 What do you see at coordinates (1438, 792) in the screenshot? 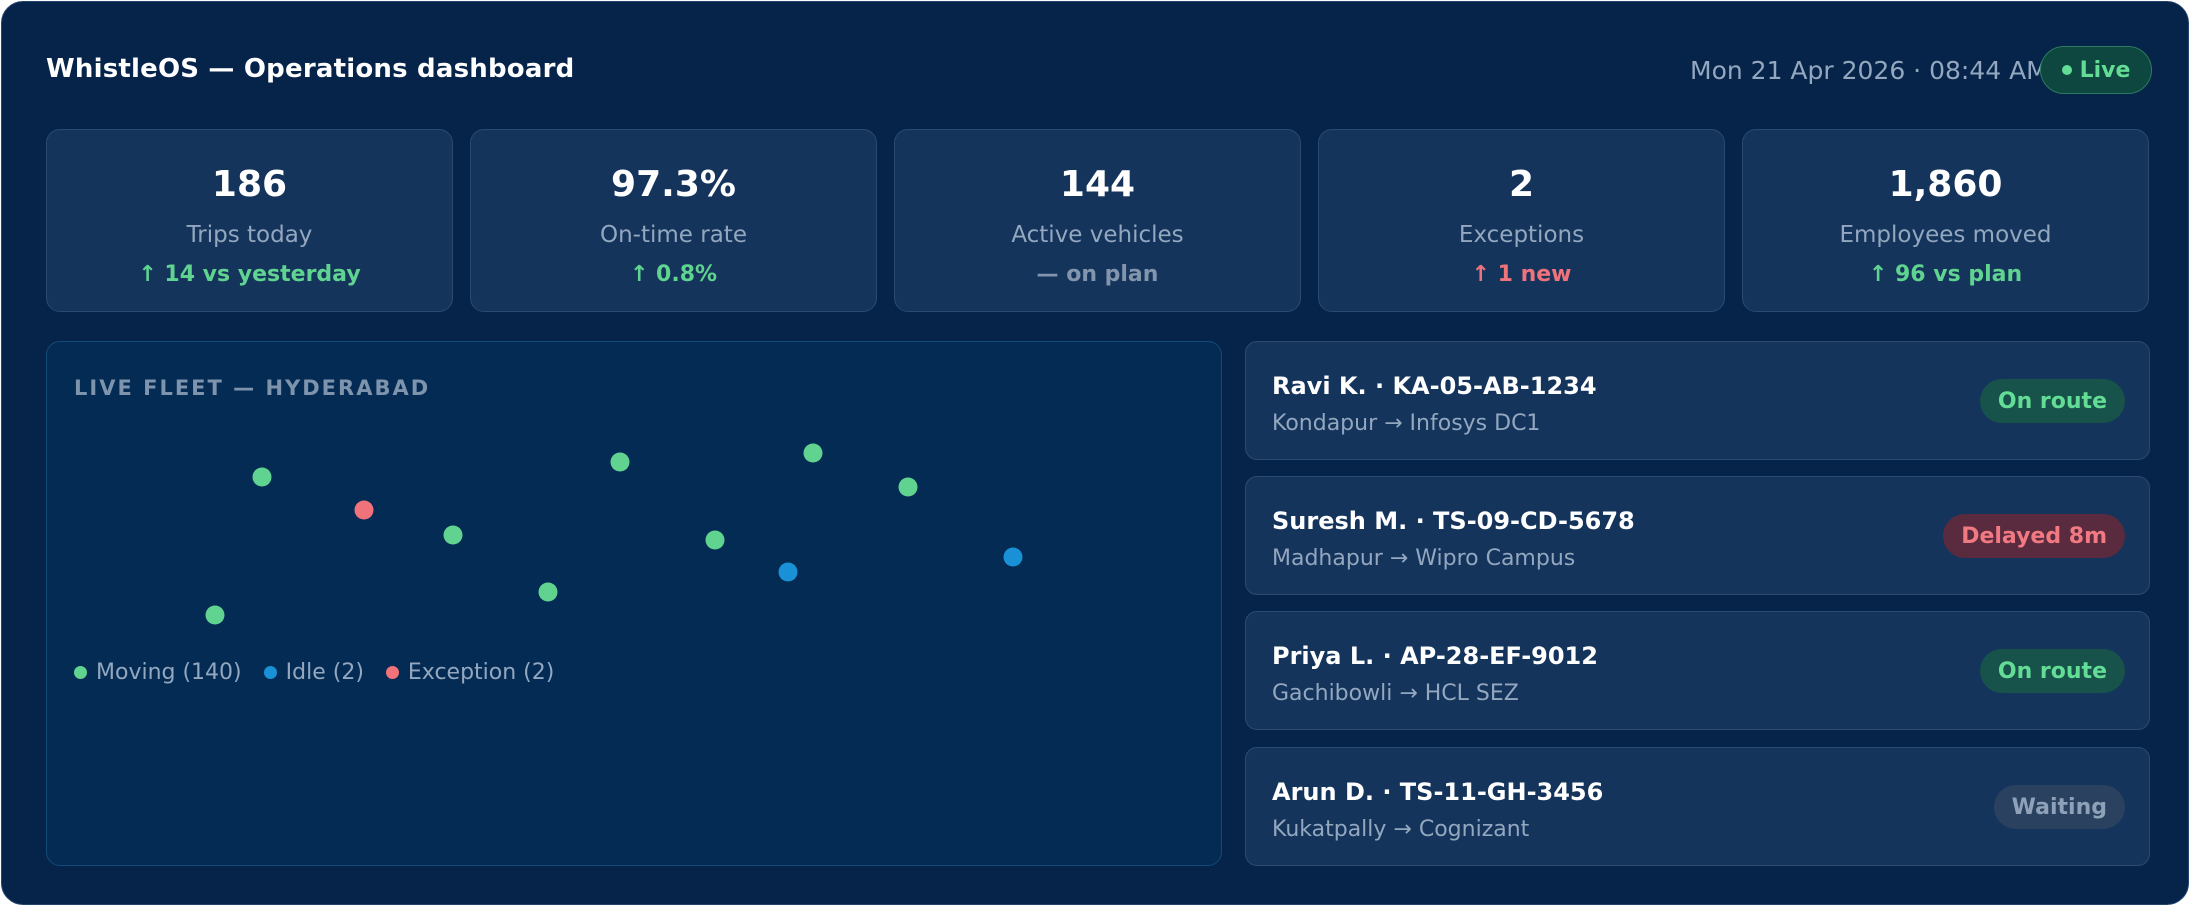
I see `trip-driver-vehicle: Arun D. · TS-11-GH-3456` at bounding box center [1438, 792].